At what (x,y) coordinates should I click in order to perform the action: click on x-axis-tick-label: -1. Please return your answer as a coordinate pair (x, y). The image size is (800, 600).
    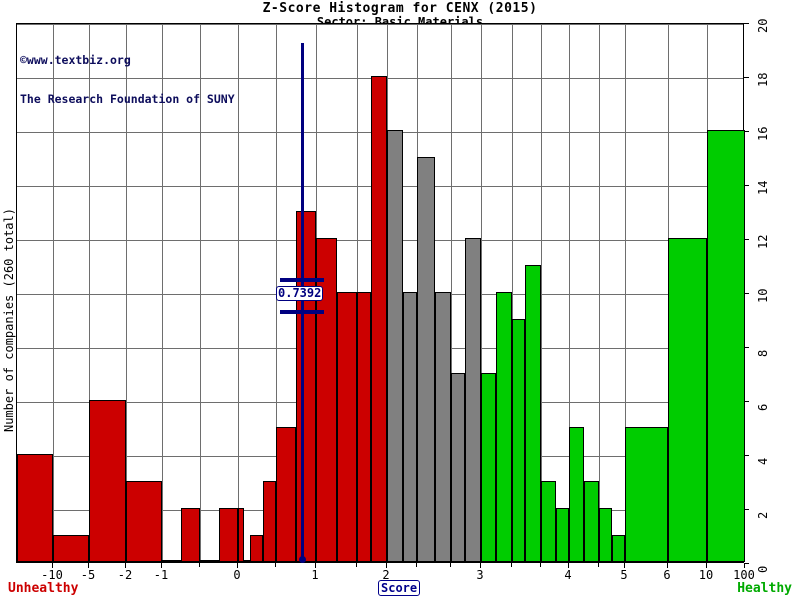
    Looking at the image, I should click on (161, 575).